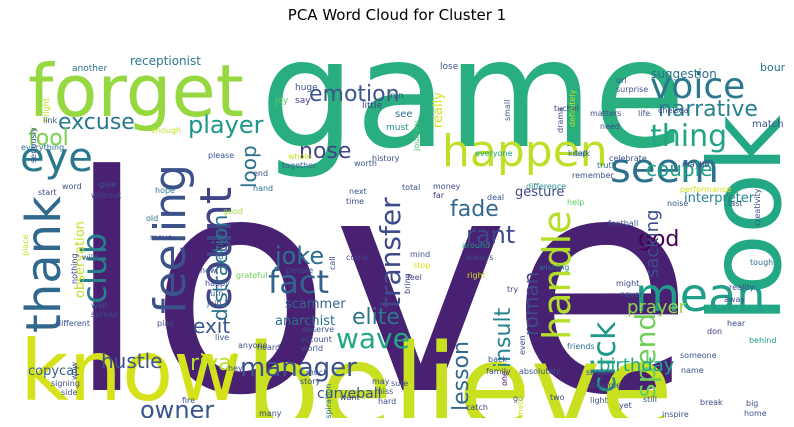 The height and width of the screenshot is (427, 794). Describe the element at coordinates (69, 392) in the screenshot. I see `word-side: side` at that location.